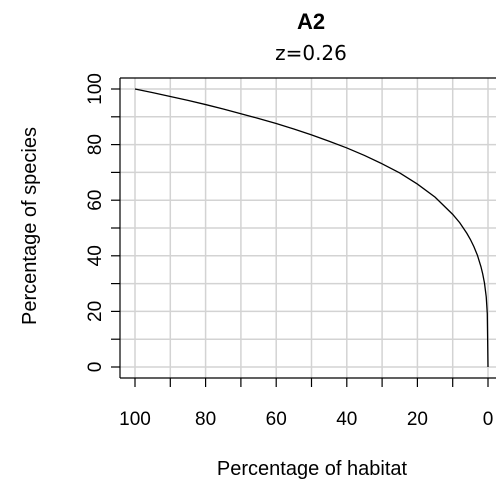  What do you see at coordinates (417, 419) in the screenshot?
I see `x-tick-label: 20` at bounding box center [417, 419].